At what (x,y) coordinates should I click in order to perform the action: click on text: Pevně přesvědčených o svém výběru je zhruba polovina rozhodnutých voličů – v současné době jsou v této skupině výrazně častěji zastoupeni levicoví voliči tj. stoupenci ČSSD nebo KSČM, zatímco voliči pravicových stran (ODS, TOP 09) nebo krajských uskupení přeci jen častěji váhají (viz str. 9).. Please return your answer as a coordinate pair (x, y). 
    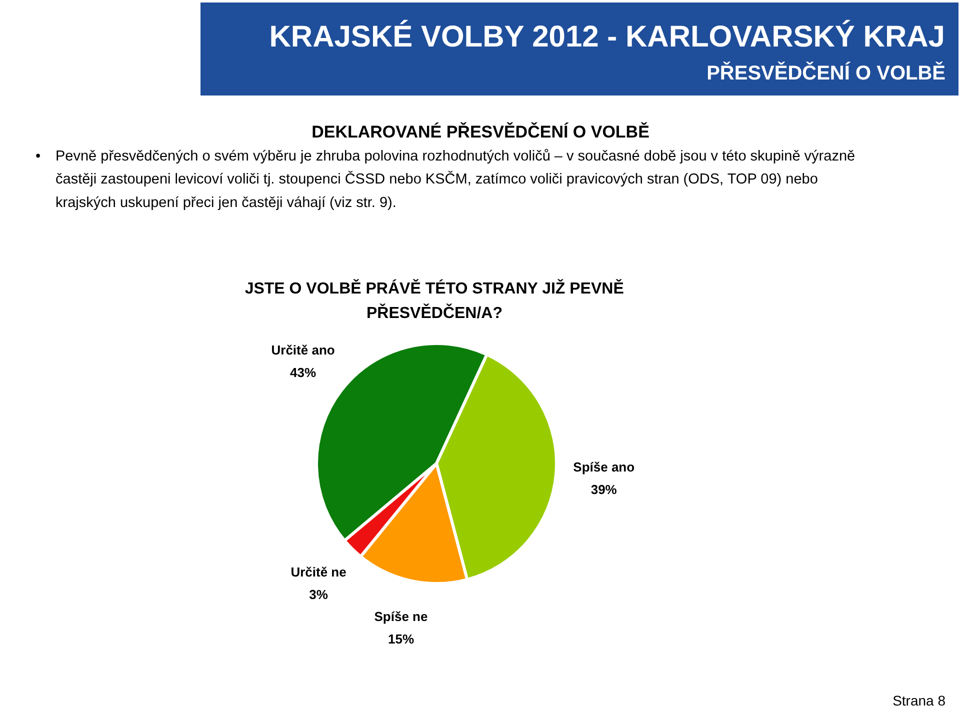
    Looking at the image, I should click on (456, 179).